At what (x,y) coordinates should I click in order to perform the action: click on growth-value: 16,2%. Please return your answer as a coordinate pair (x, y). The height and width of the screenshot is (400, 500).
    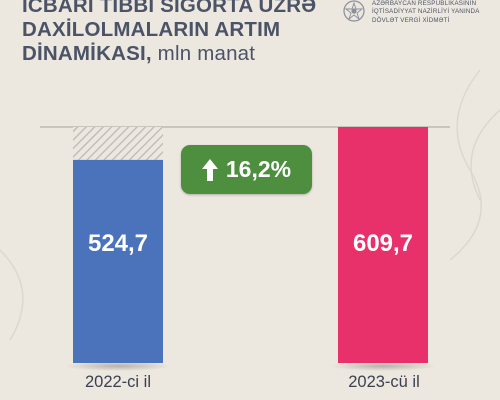
    Looking at the image, I should click on (258, 169).